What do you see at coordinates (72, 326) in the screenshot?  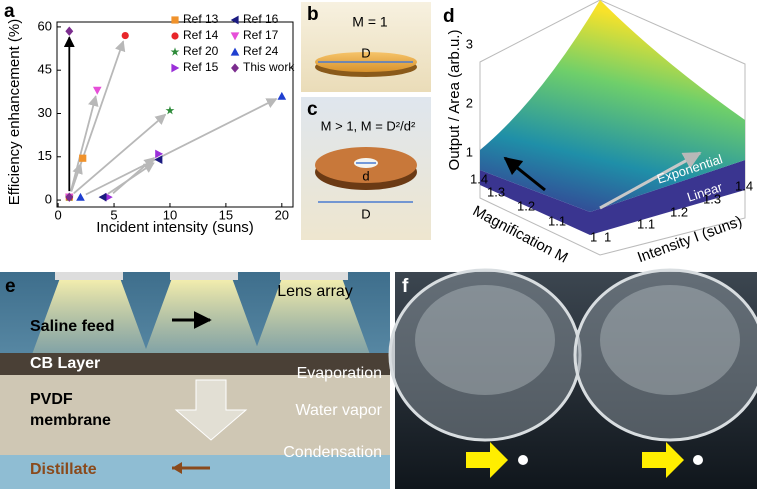 I see `label: Saline feed` at bounding box center [72, 326].